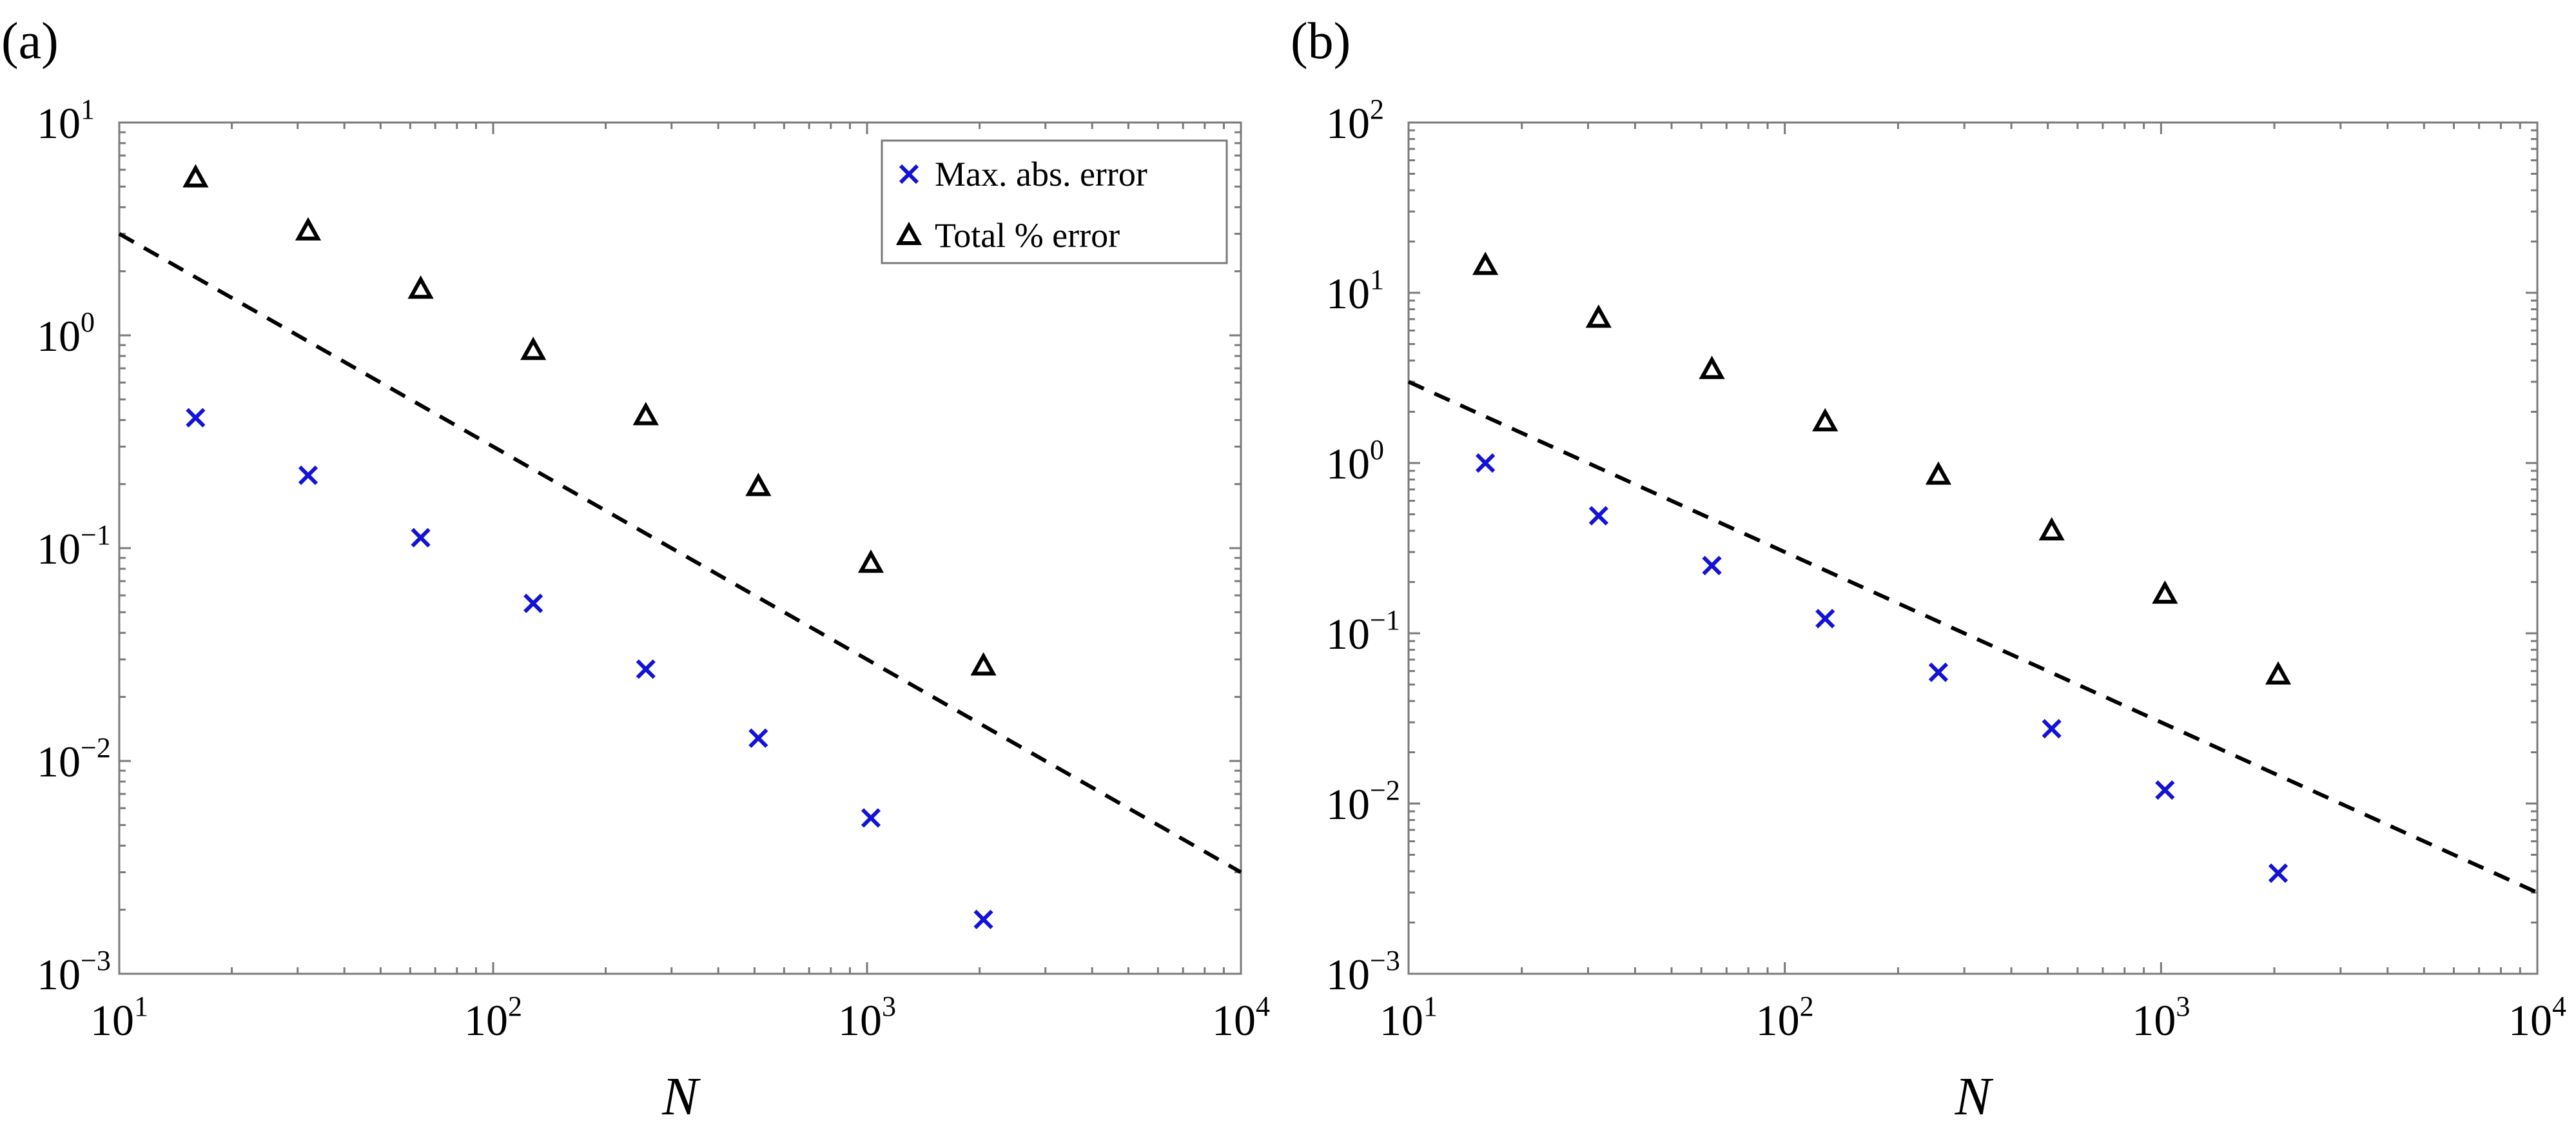 This screenshot has width=2576, height=1135. What do you see at coordinates (909, 233) in the screenshot?
I see `legend-marker-triangle` at bounding box center [909, 233].